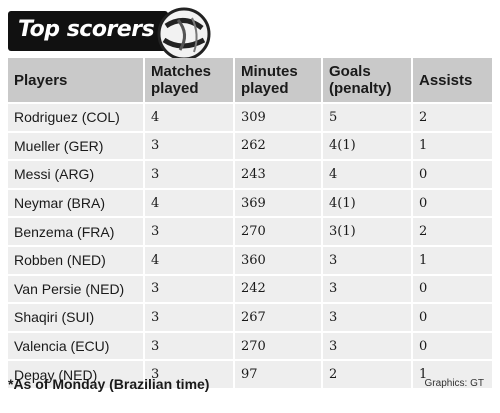 The width and height of the screenshot is (500, 413). I want to click on goals-cell: 4, so click(366, 174).